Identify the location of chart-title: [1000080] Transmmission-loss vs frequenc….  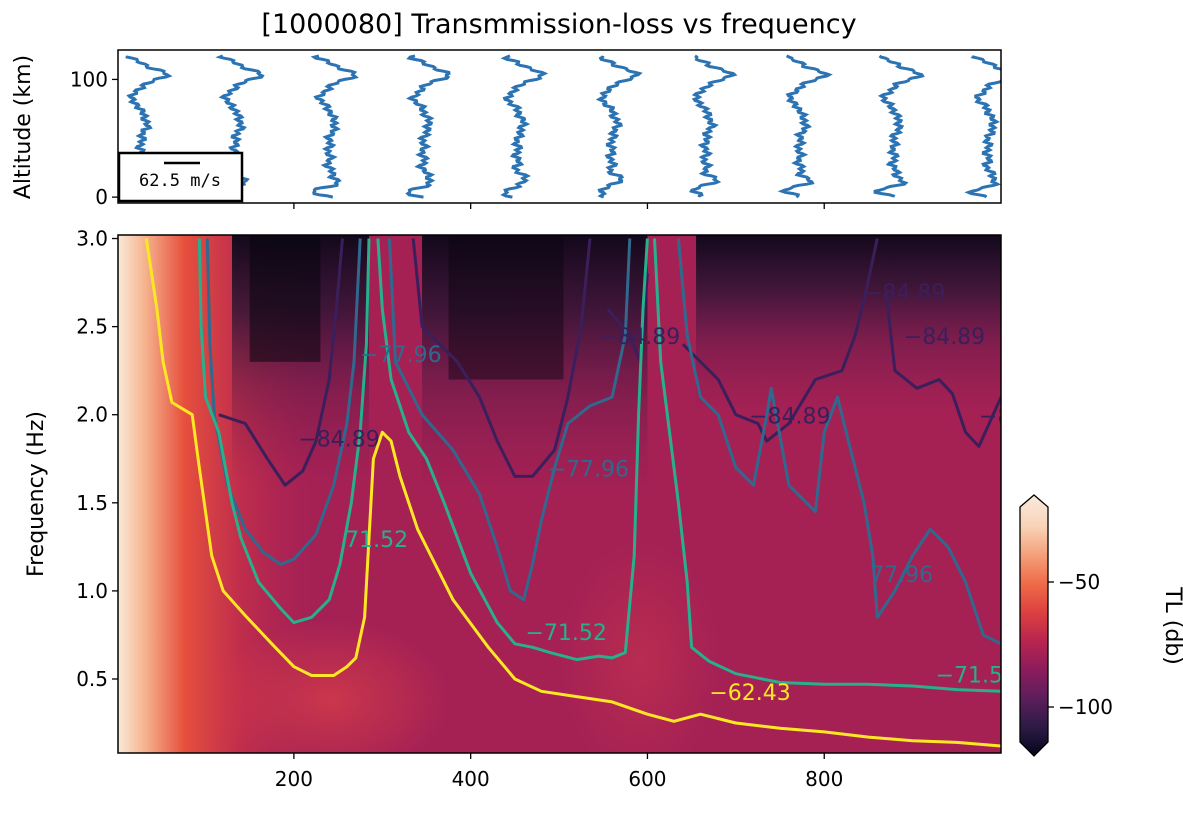
(558, 24).